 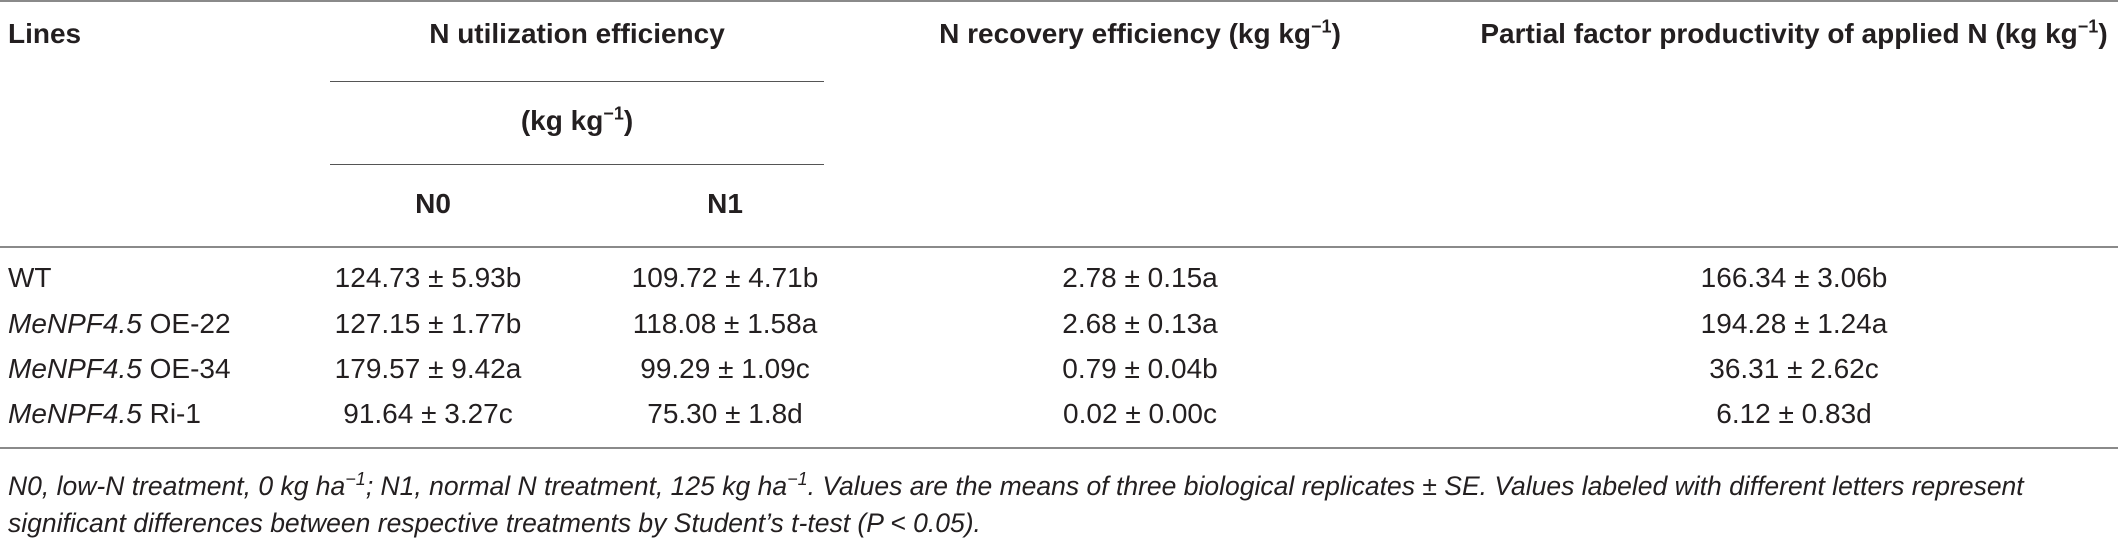 I want to click on row-line-label: MeNPF4.5 OE-22, so click(x=119, y=323).